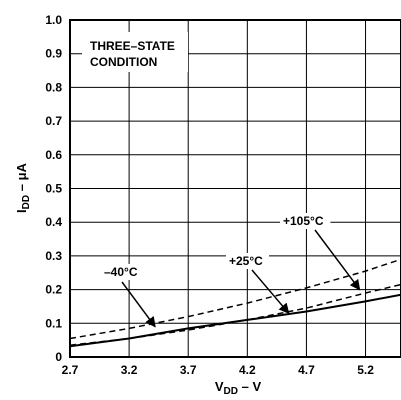  I want to click on y-tick-label-2: 0.2, so click(53, 290).